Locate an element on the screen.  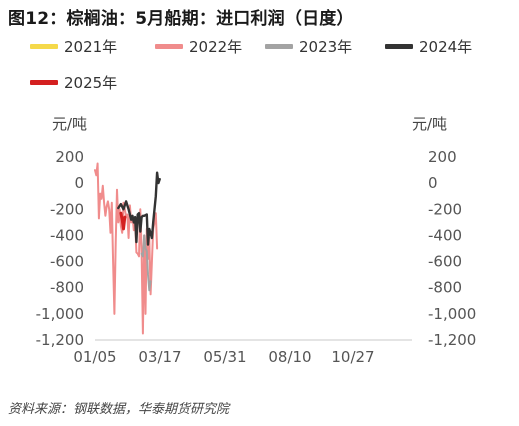
legend-item-2021: 2021年 is located at coordinates (73, 46).